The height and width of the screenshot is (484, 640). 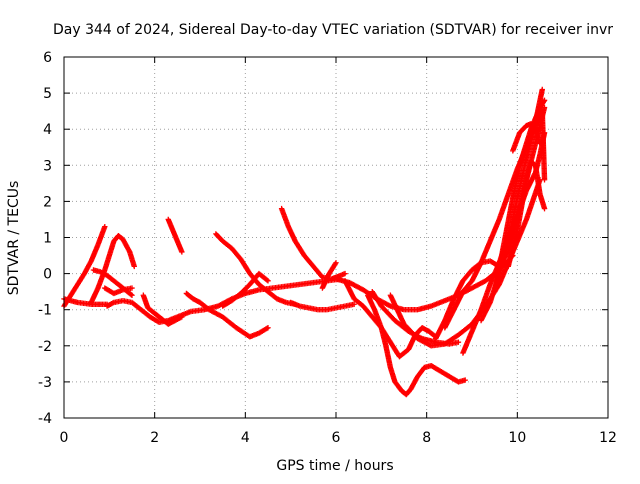 What do you see at coordinates (47, 202) in the screenshot?
I see `y-tick-label: 2` at bounding box center [47, 202].